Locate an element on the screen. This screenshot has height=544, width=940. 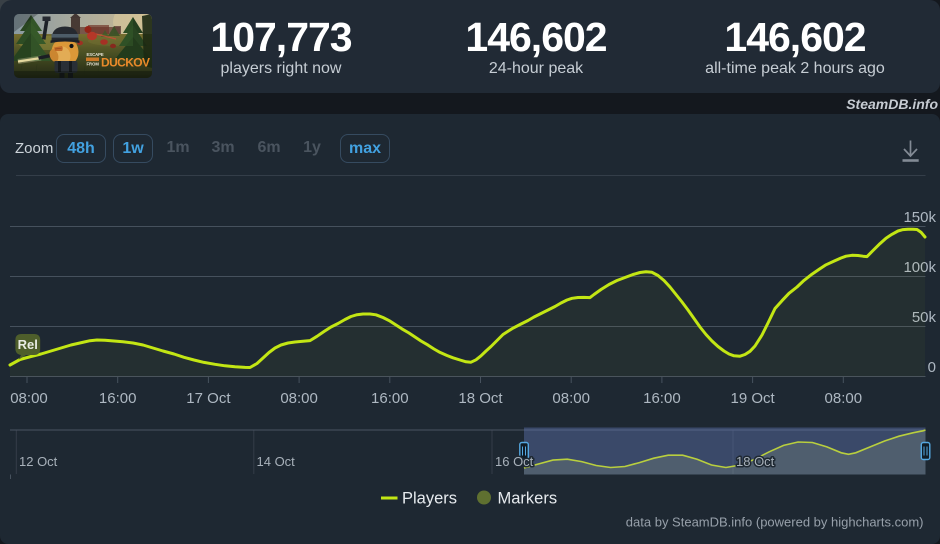
svg-text: Markers is located at coordinates (528, 499).